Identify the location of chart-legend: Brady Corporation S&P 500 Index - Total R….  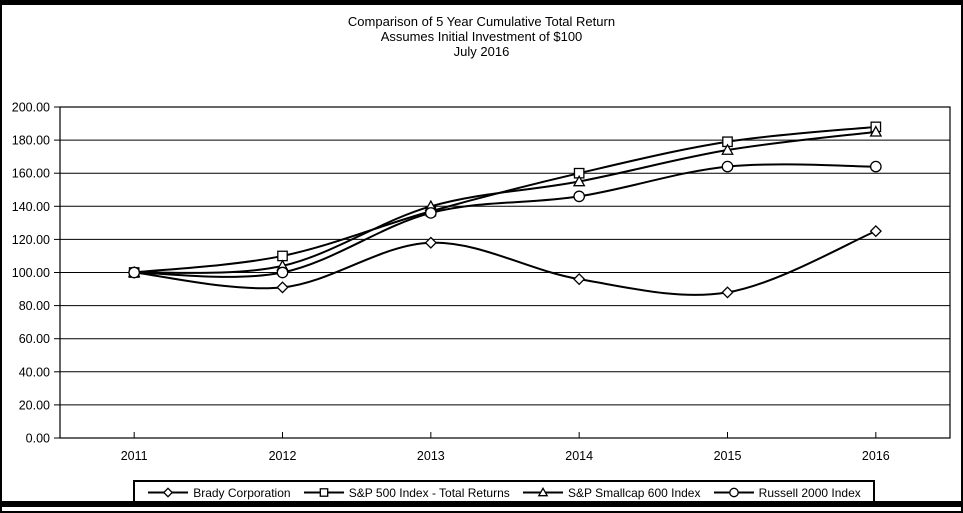
(504, 492).